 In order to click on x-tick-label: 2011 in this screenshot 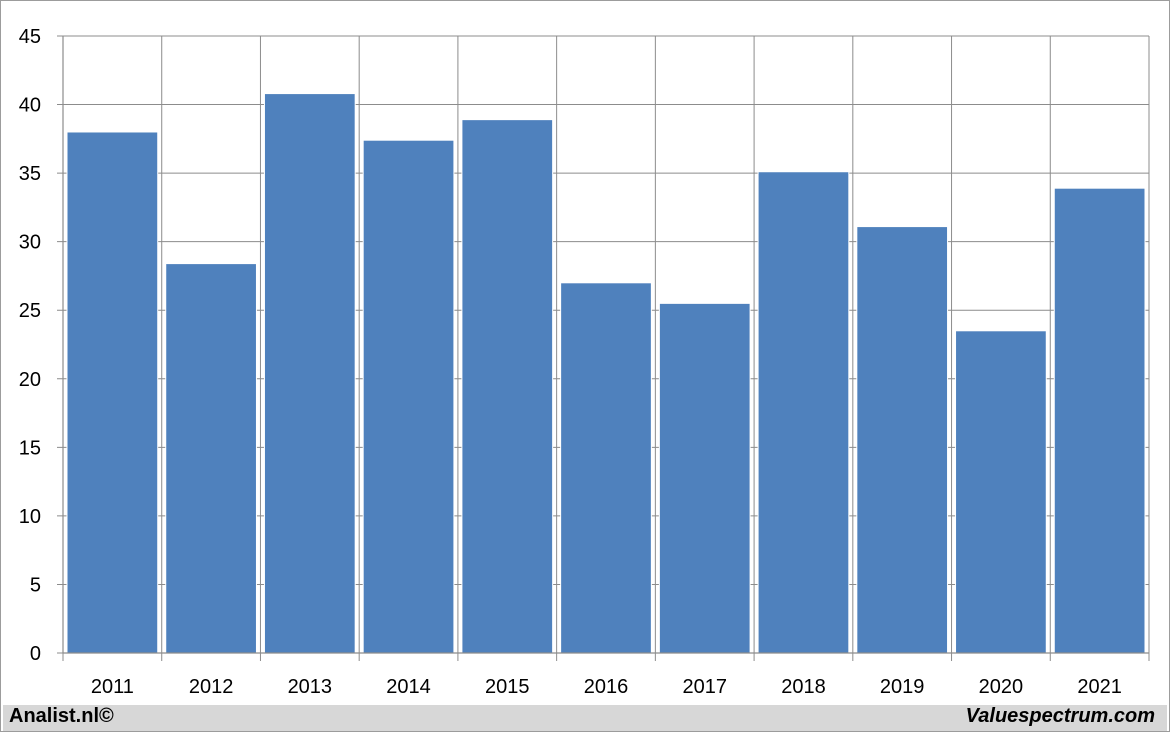, I will do `click(112, 687)`.